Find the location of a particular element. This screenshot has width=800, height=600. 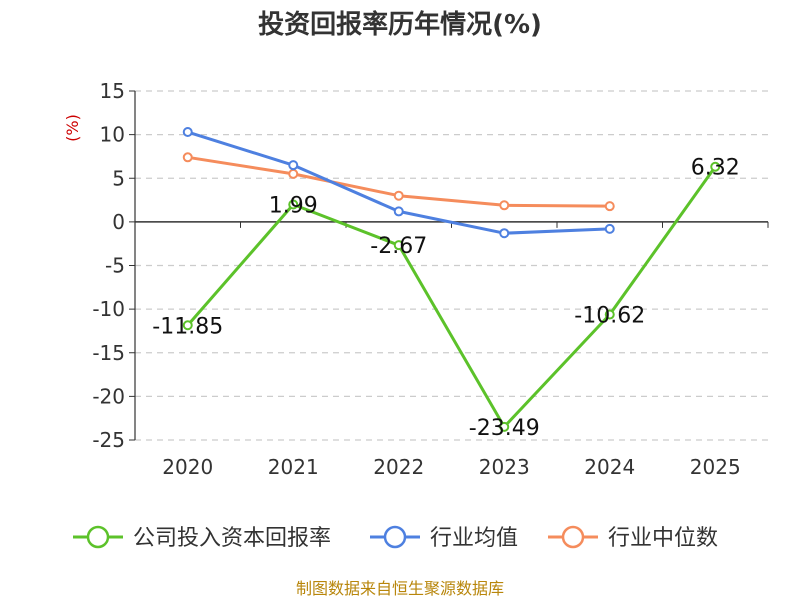

x-tick-label: 2021 is located at coordinates (293, 467).